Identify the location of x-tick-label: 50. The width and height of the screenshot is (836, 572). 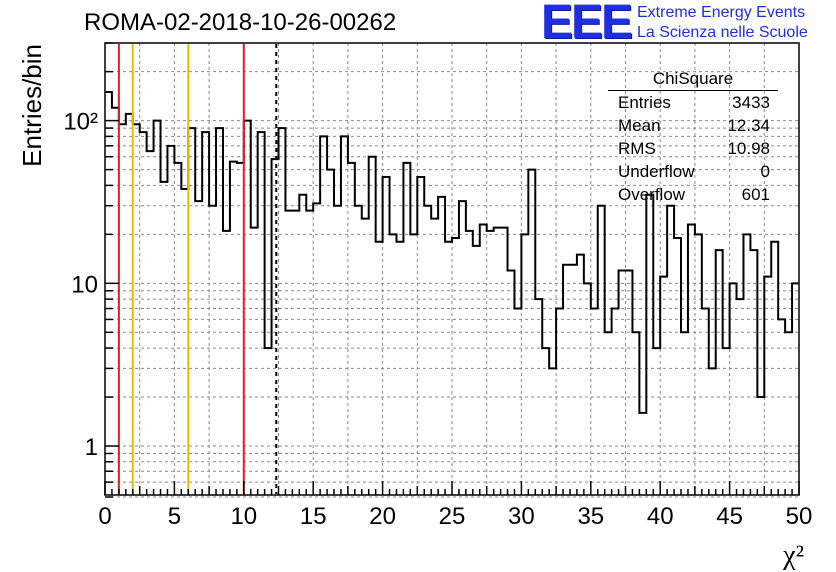
(799, 516).